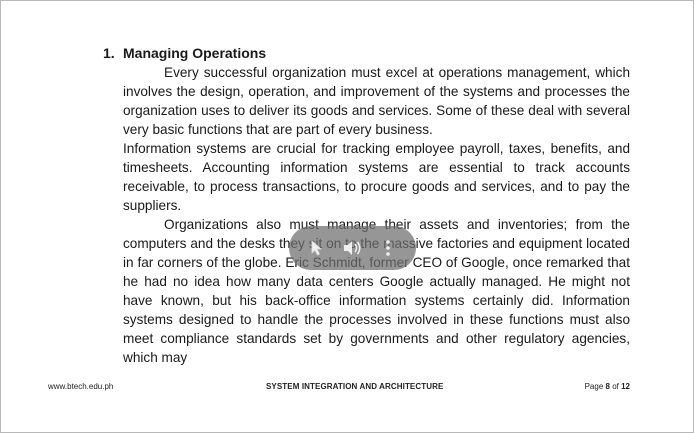 This screenshot has width=694, height=433. What do you see at coordinates (388, 248) in the screenshot?
I see `more-options-icon` at bounding box center [388, 248].